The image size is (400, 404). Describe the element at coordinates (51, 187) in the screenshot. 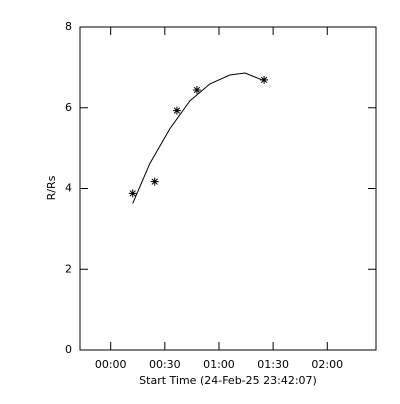

I see `y-axis-label: R/Rs` at that location.